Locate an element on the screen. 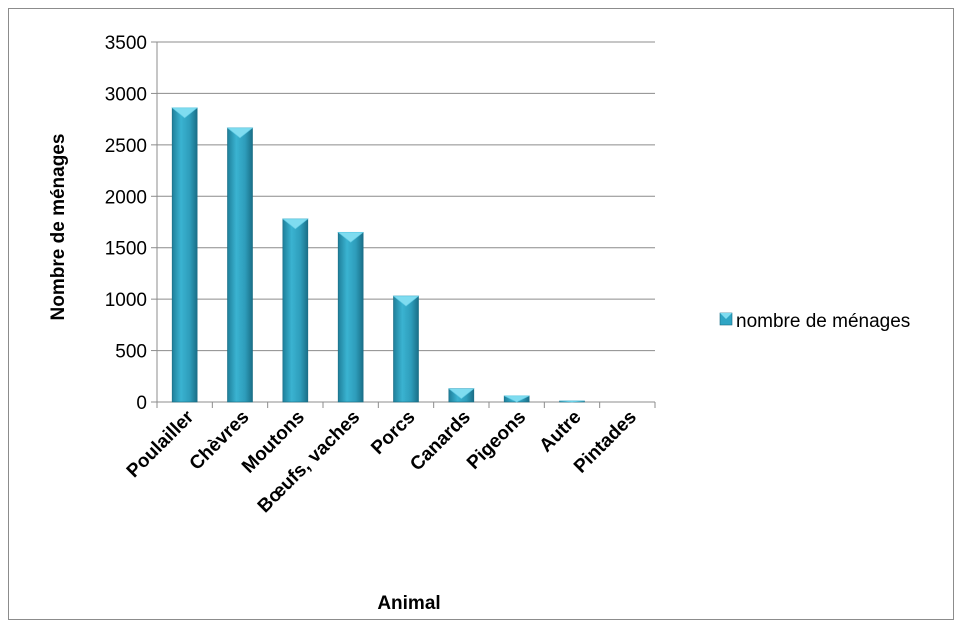 Image resolution: width=955 pixels, height=621 pixels. bar-autre is located at coordinates (572, 401).